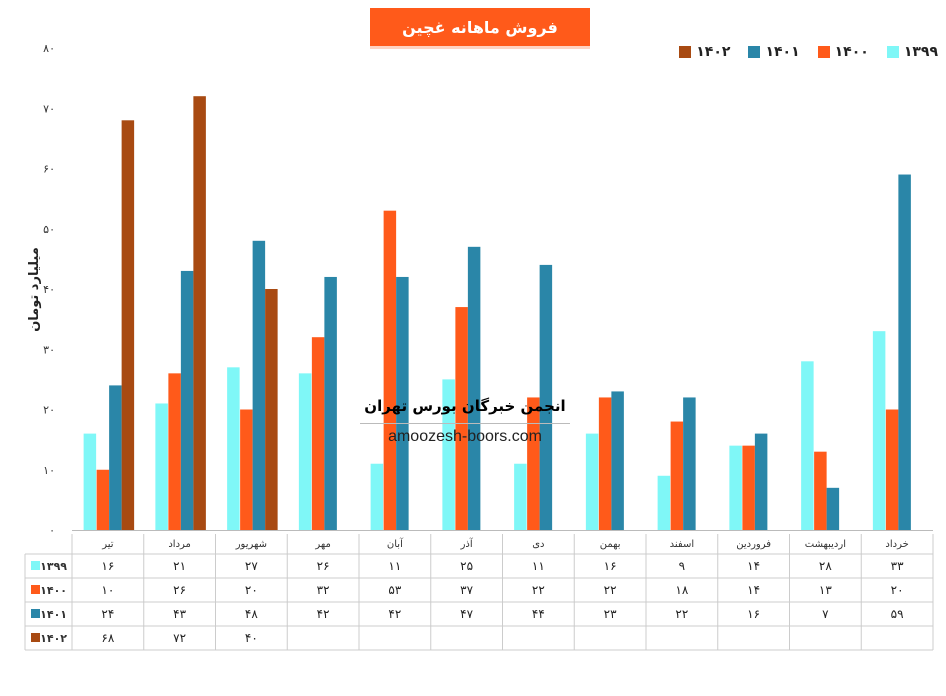 The height and width of the screenshot is (696, 946). I want to click on legend-swatch-s0, so click(892, 52).